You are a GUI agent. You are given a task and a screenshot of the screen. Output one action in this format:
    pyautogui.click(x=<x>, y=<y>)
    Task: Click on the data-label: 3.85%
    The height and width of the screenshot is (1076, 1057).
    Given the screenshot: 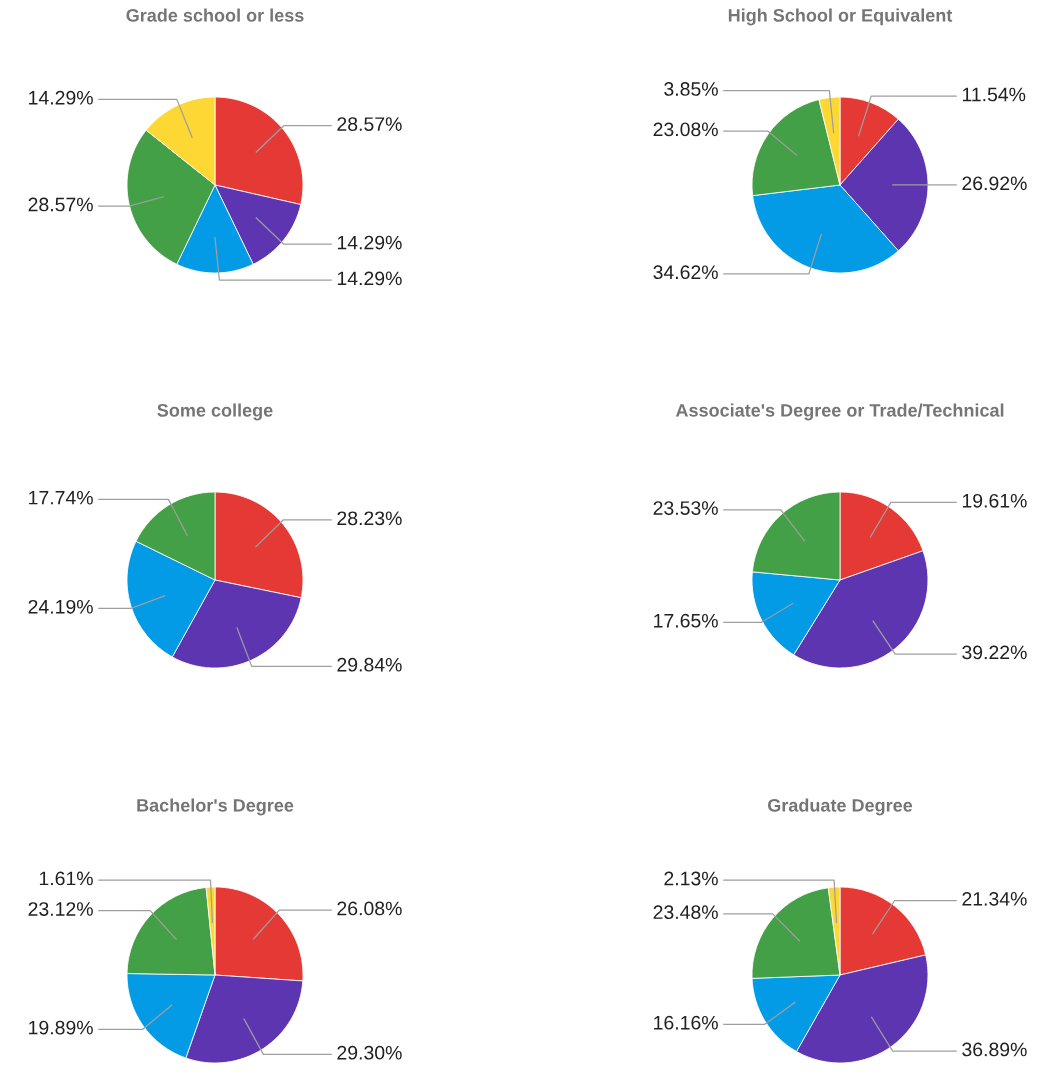 What is the action you would take?
    pyautogui.click(x=691, y=89)
    